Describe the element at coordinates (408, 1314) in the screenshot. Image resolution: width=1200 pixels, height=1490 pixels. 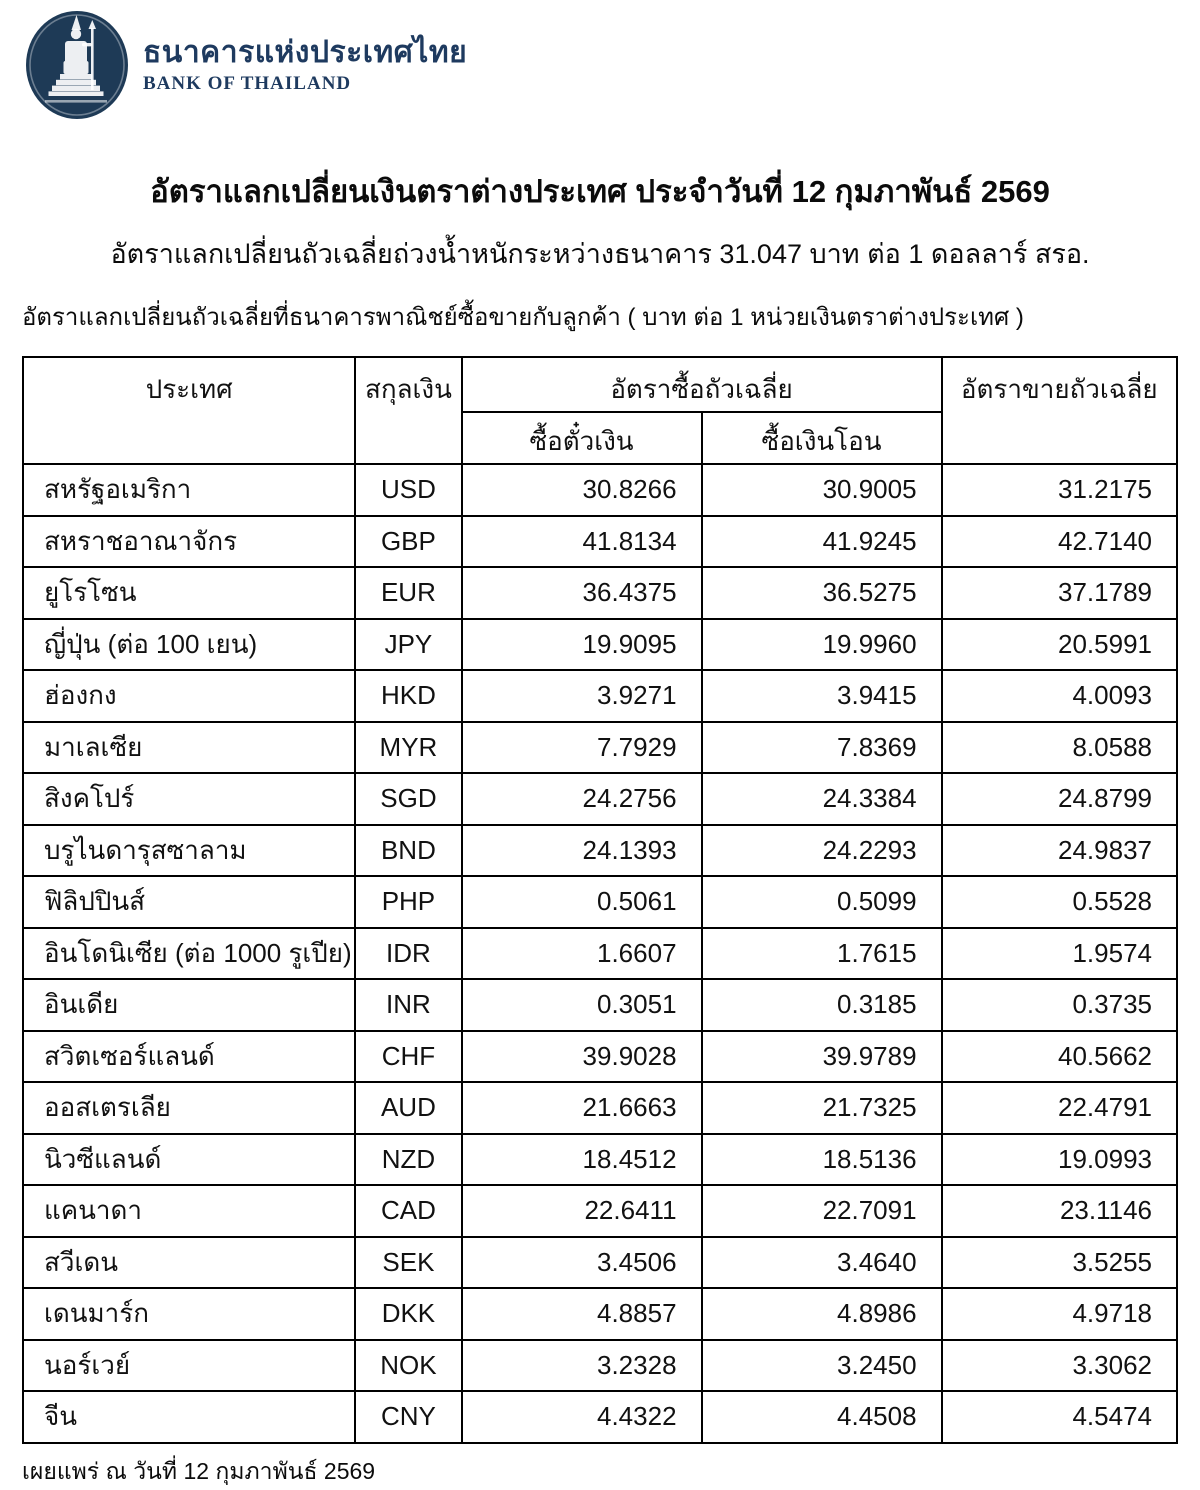
I see `cell-currency-code: DKK` at that location.